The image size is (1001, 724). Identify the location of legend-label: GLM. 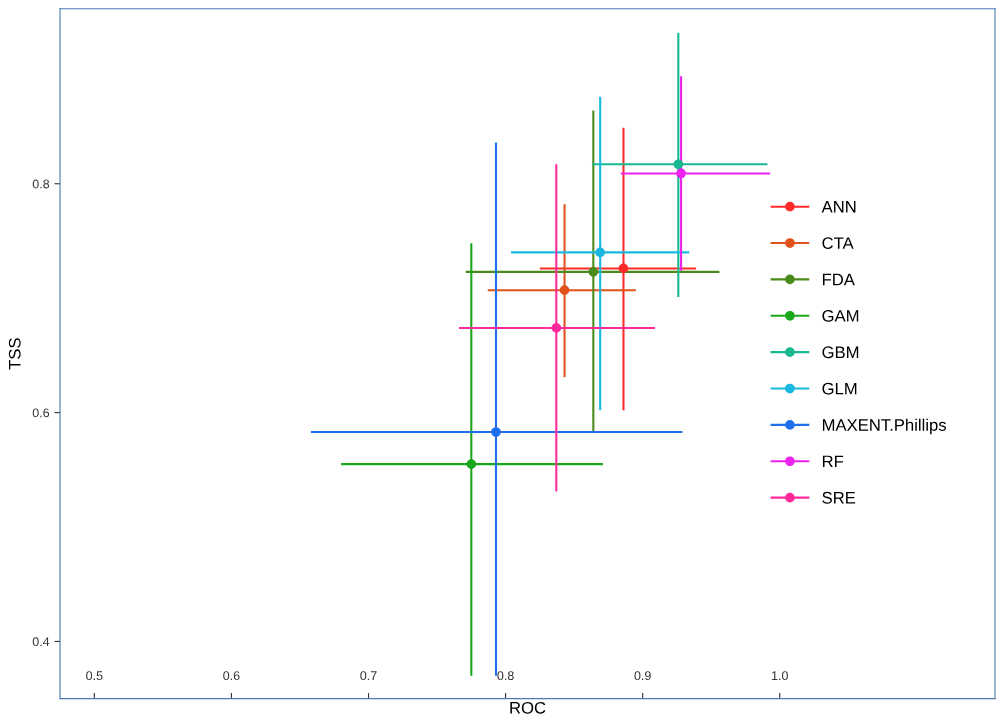
(839, 388).